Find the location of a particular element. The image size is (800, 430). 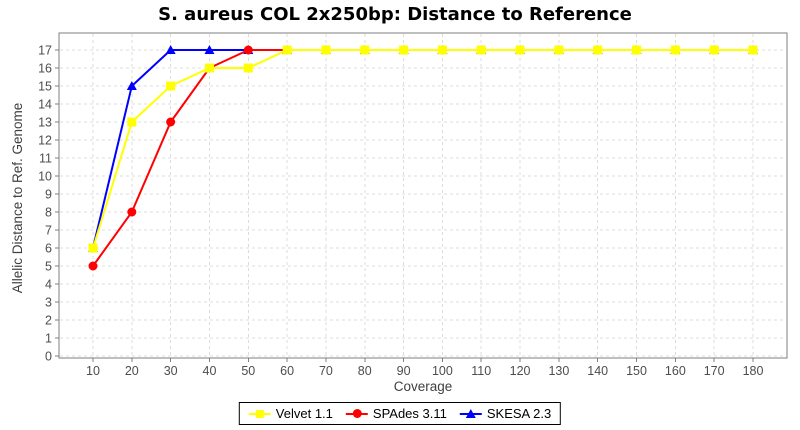

x-tick-label: 10 is located at coordinates (93, 371).